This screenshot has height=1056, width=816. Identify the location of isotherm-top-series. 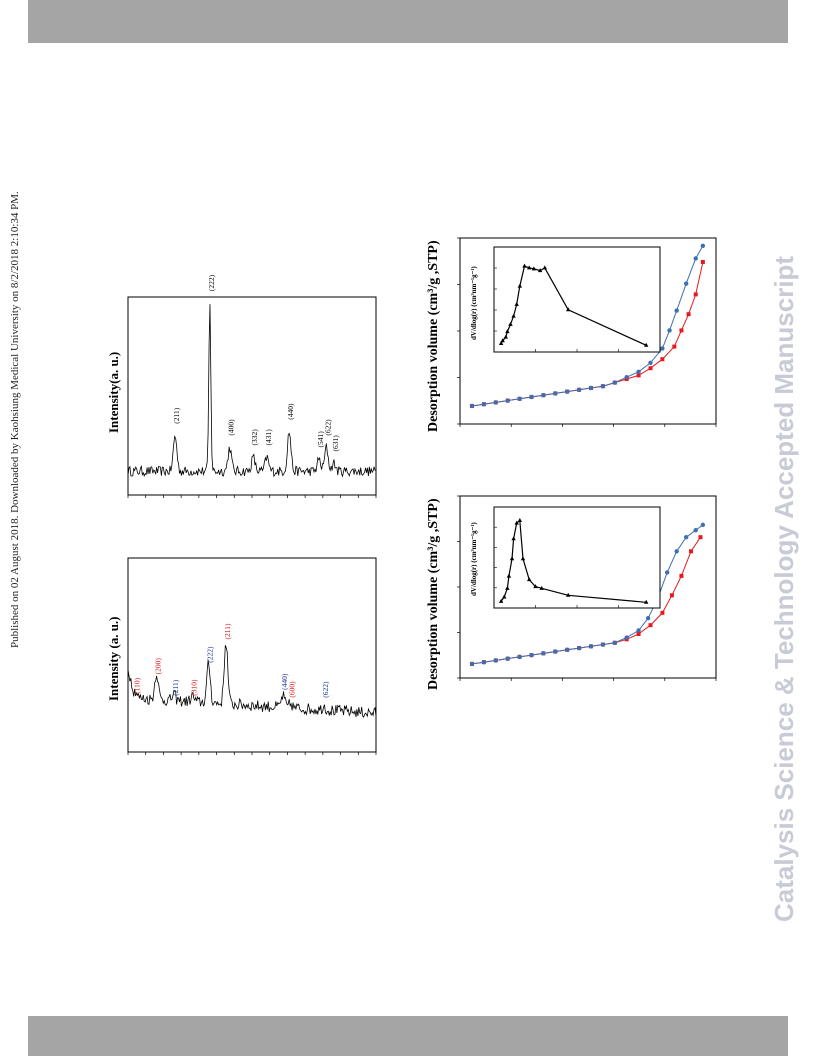
(587, 326).